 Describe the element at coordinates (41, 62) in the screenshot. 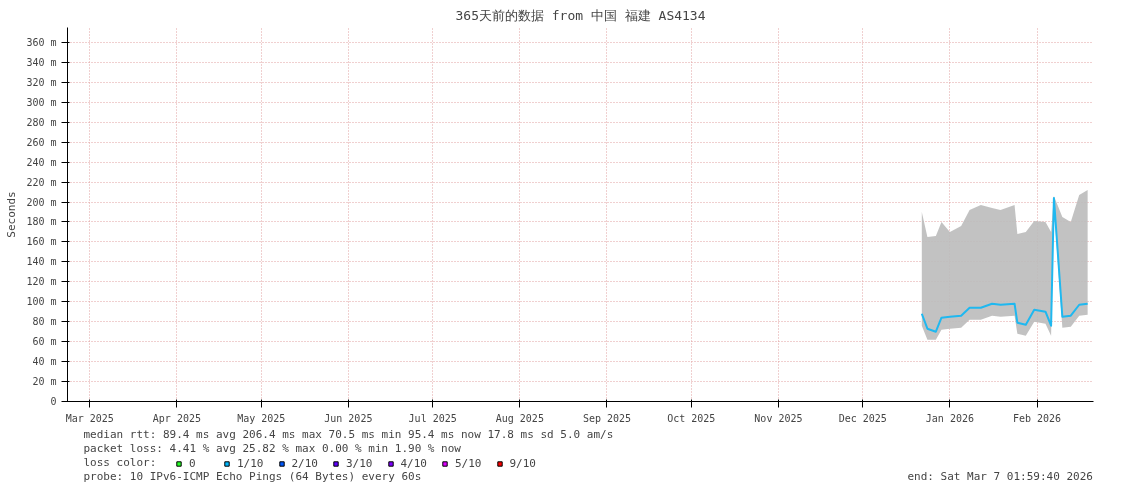

I see `y-tick-label: 340 m` at that location.